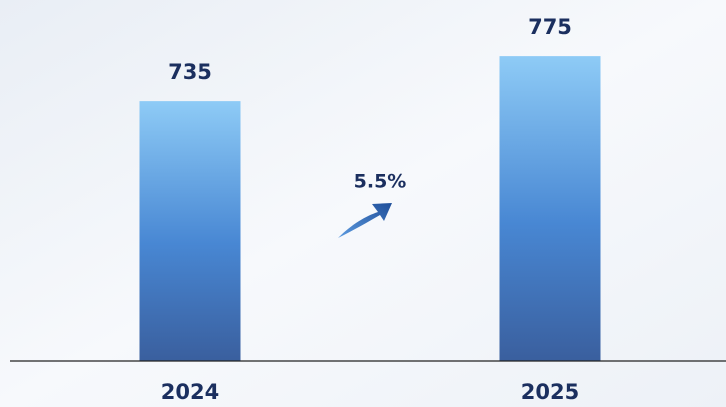 The image size is (726, 407). Describe the element at coordinates (380, 182) in the screenshot. I see `annotation: 5.5%` at that location.